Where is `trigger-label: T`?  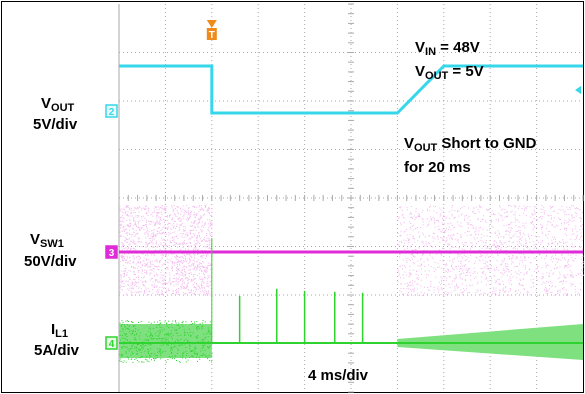
trigger-label: T is located at coordinates (212, 35).